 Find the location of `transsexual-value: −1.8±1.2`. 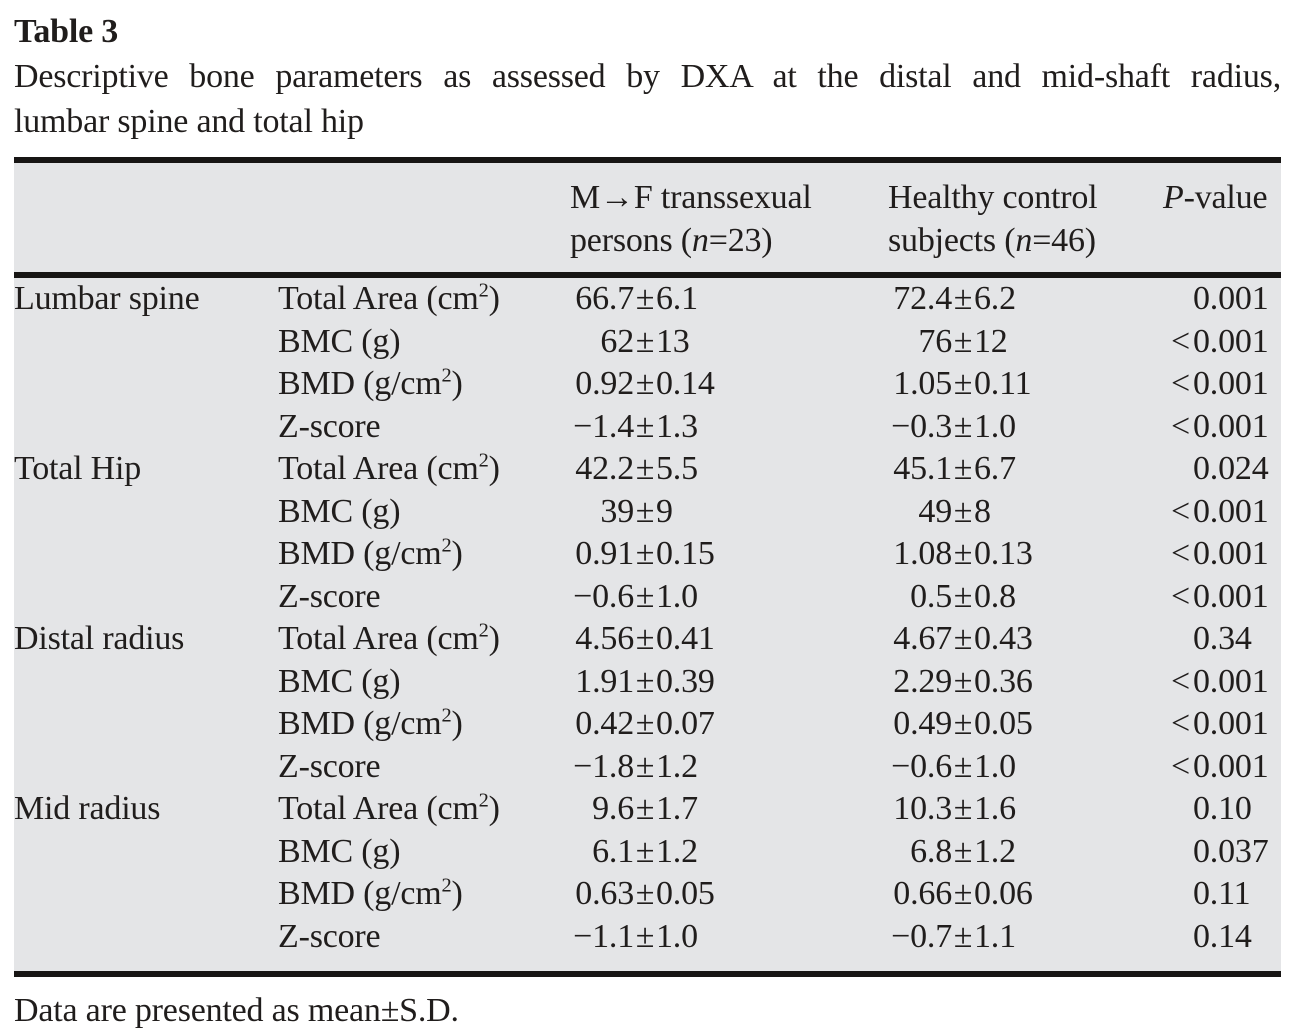

transsexual-value: −1.8±1.2 is located at coordinates (729, 767).